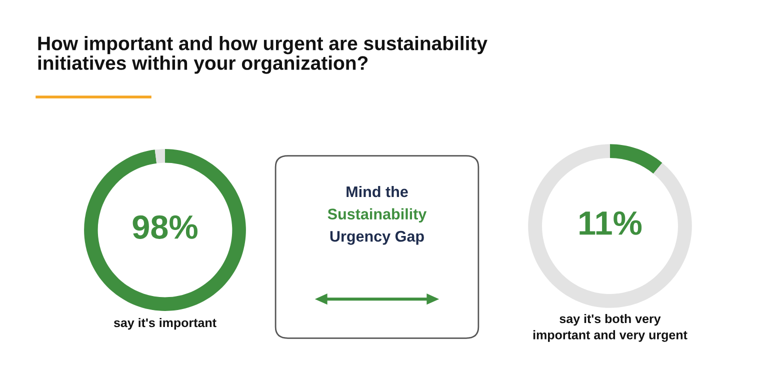  I want to click on data-label: 98%, so click(165, 227).